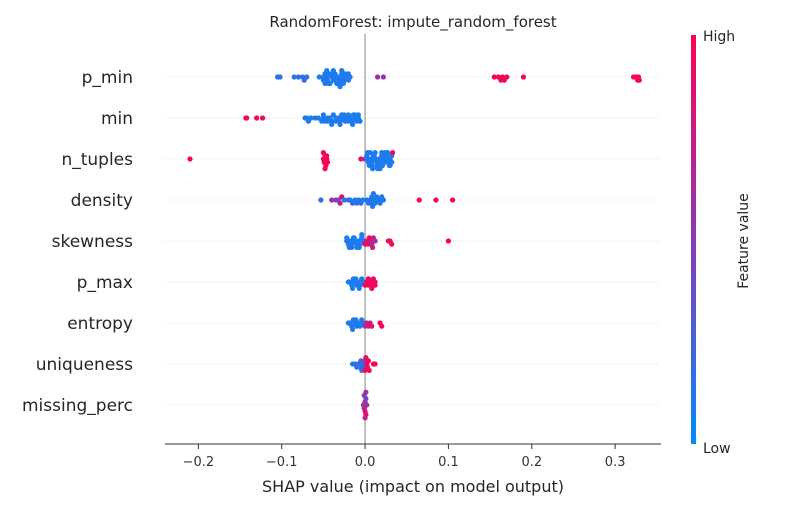  I want to click on feature-label-min: min, so click(117, 119).